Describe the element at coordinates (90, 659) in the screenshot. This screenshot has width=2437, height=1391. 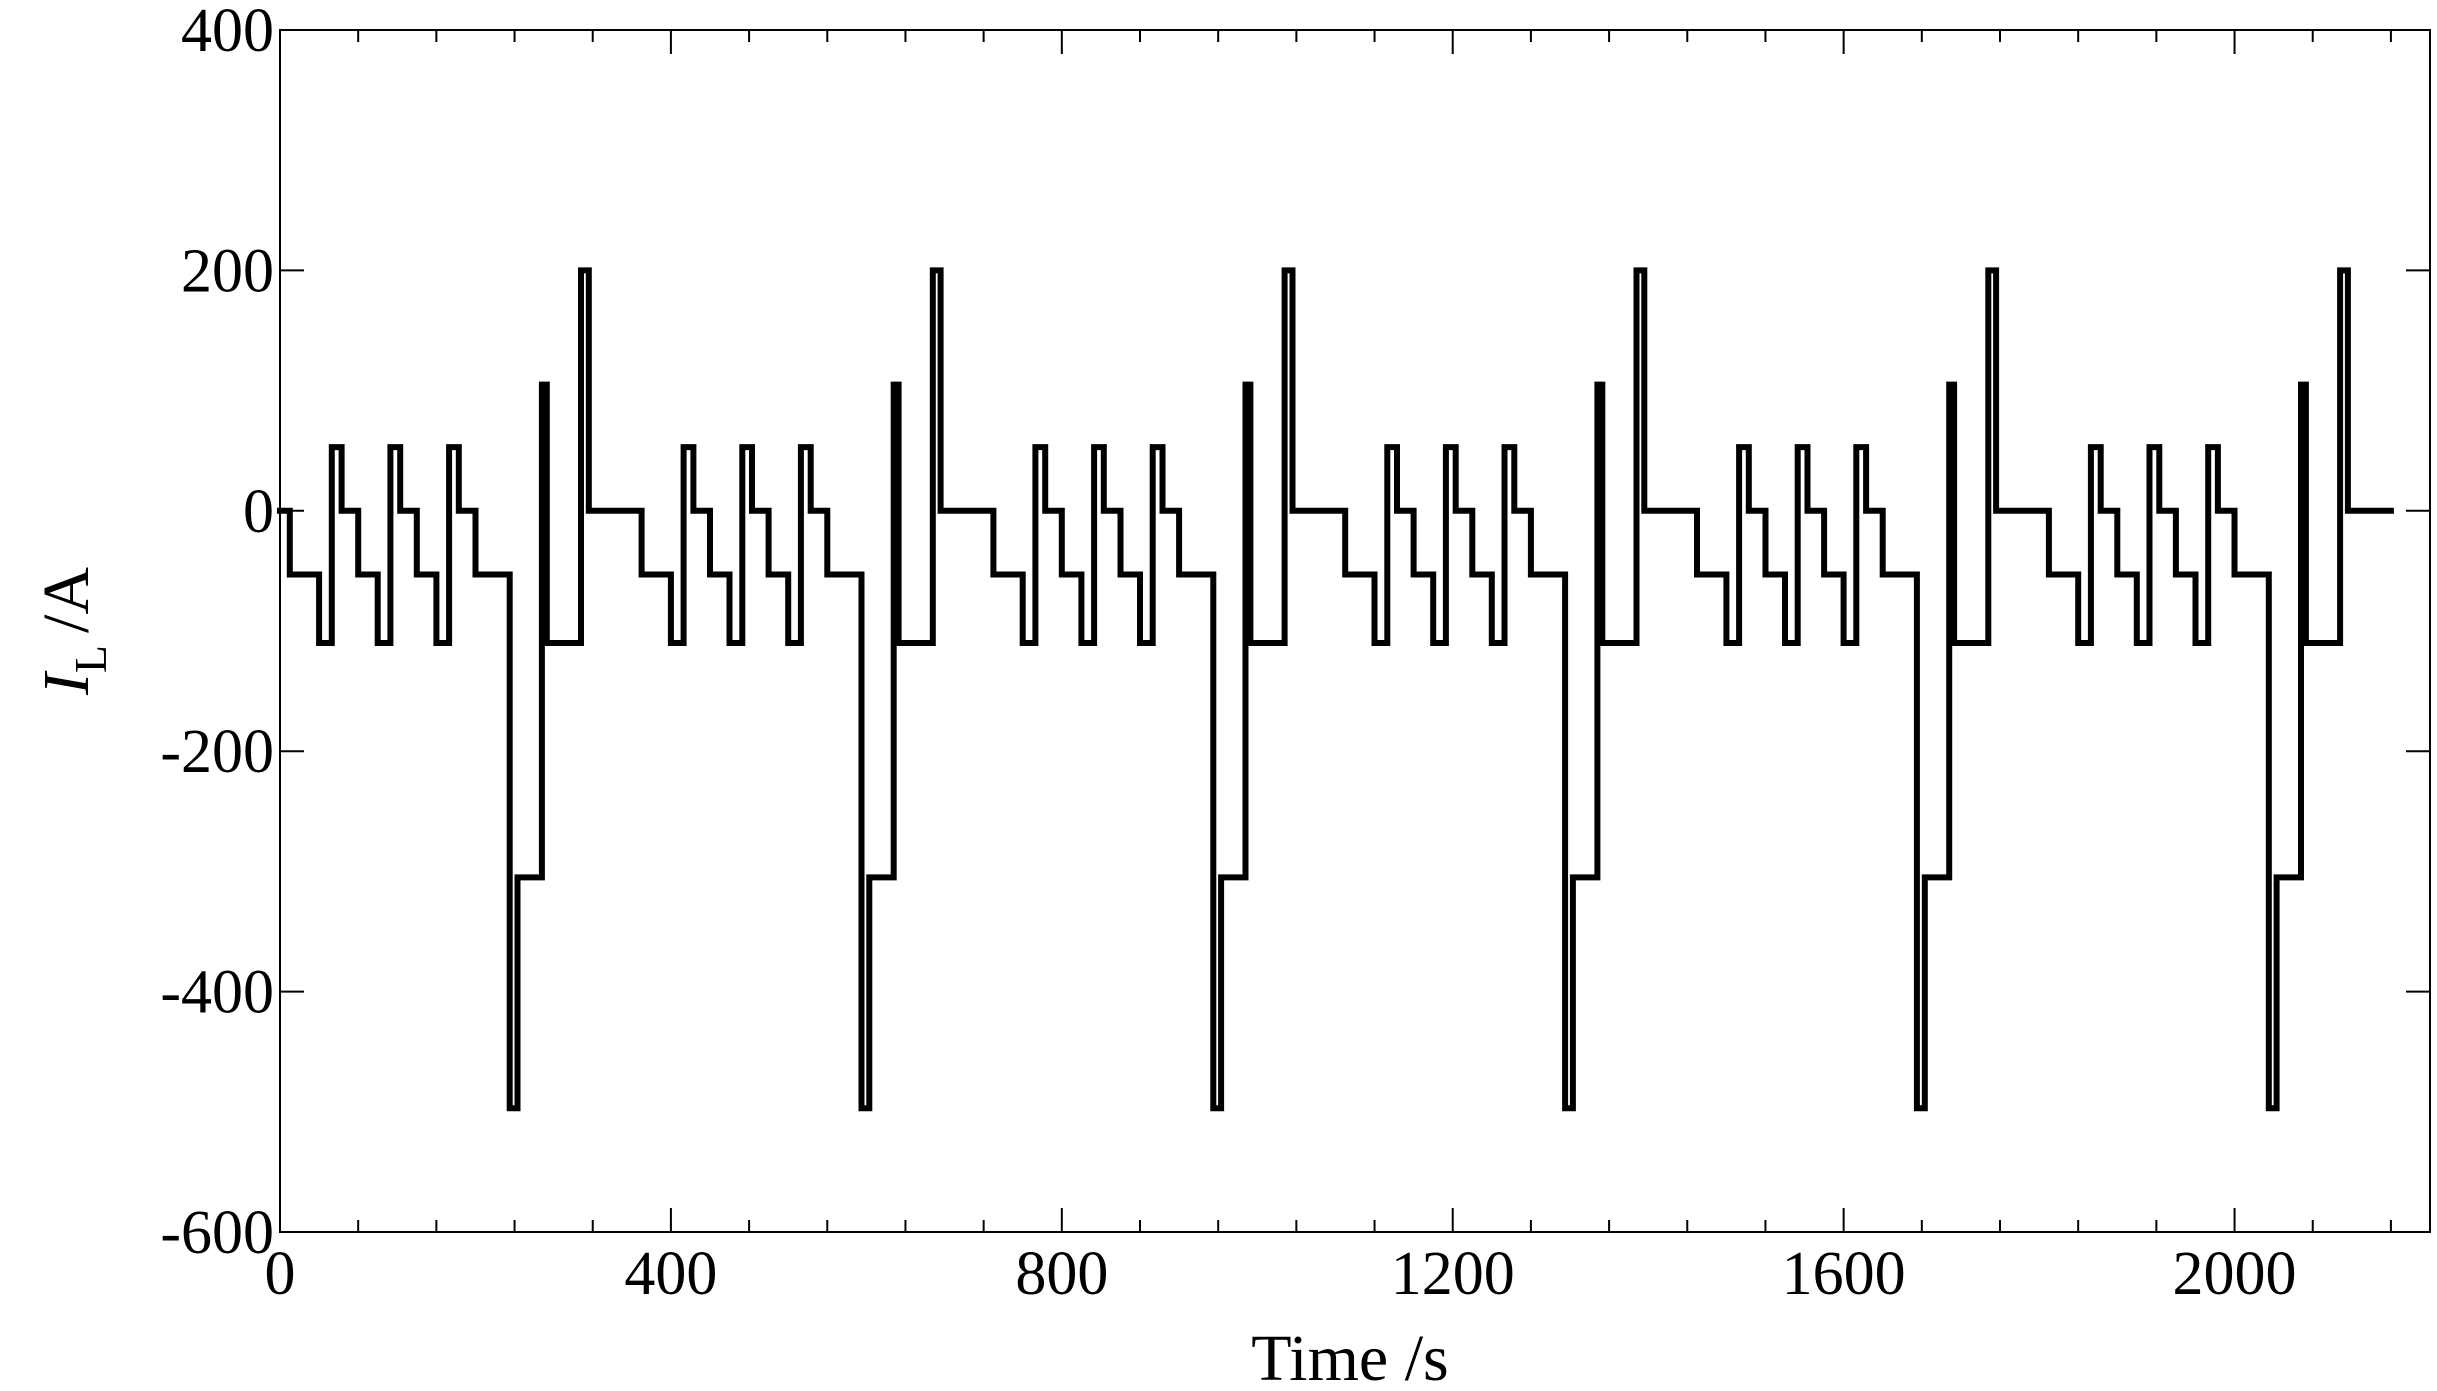
I see `y-axis-title-subscript: L` at that location.